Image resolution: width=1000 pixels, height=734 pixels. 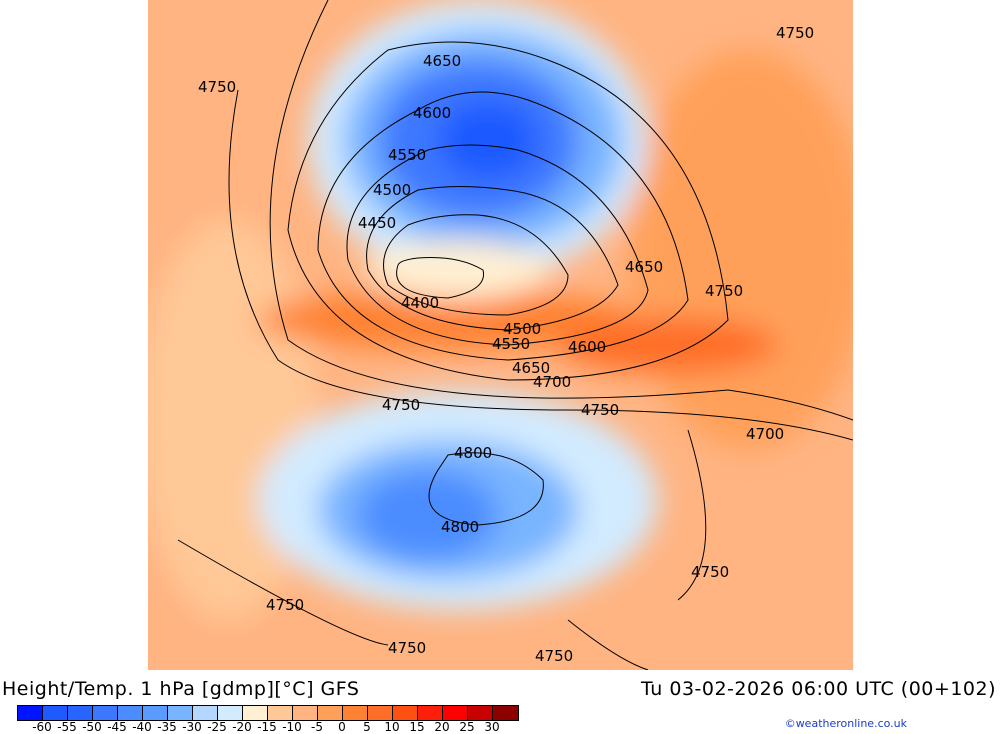 What do you see at coordinates (242, 727) in the screenshot?
I see `legend-tick-label: -20` at bounding box center [242, 727].